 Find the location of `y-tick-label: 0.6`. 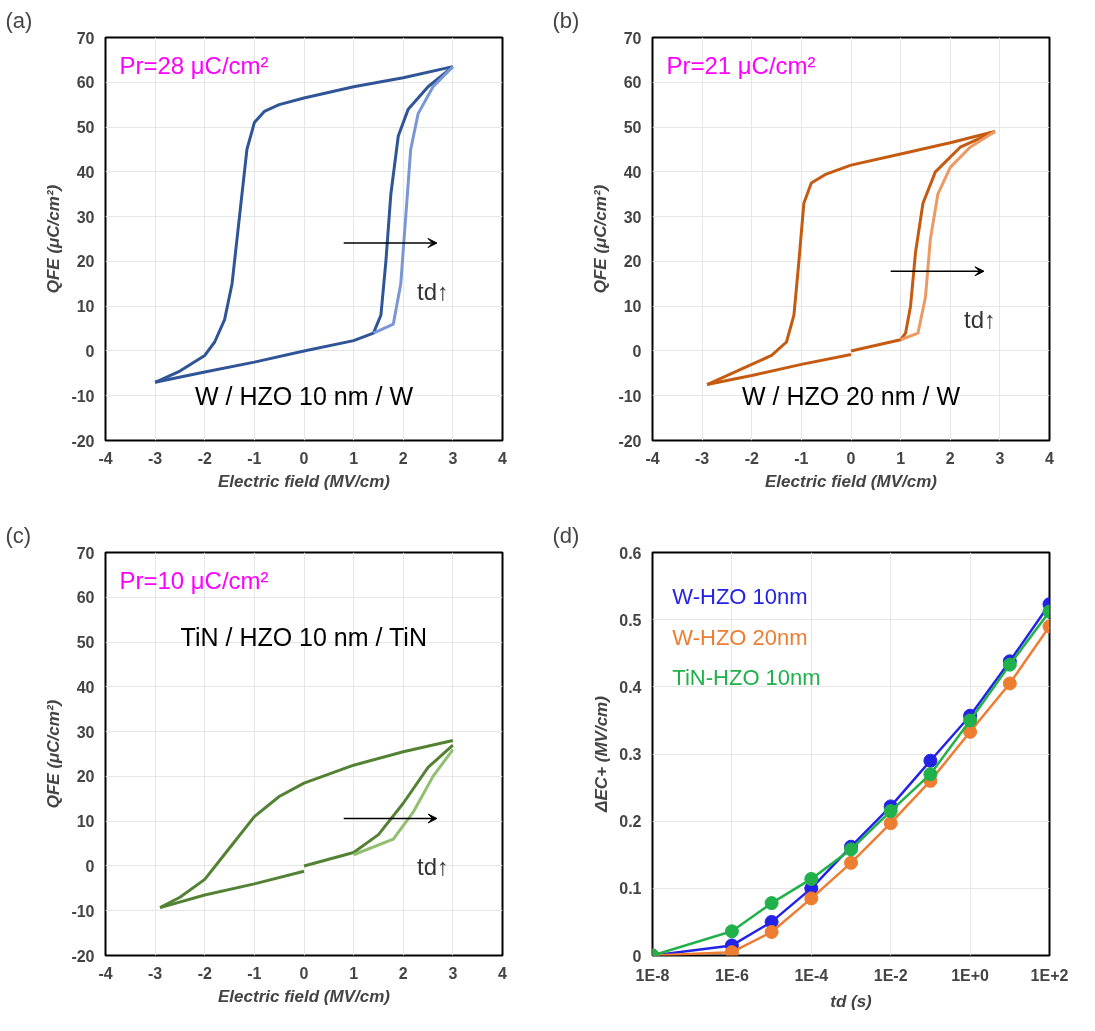

y-tick-label: 0.6 is located at coordinates (630, 553).